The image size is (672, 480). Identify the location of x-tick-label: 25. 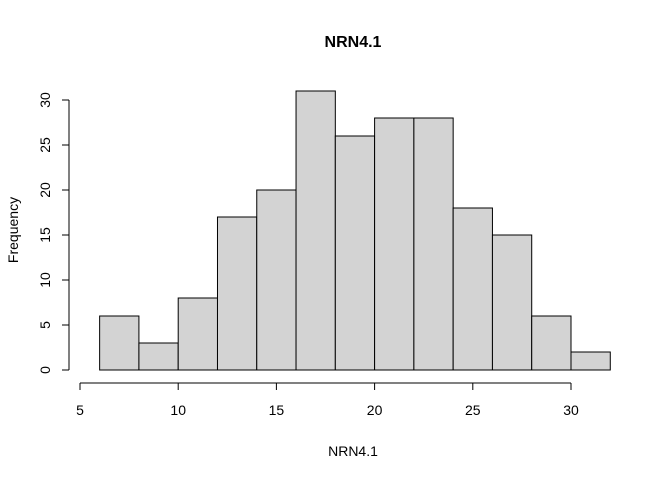
(473, 410).